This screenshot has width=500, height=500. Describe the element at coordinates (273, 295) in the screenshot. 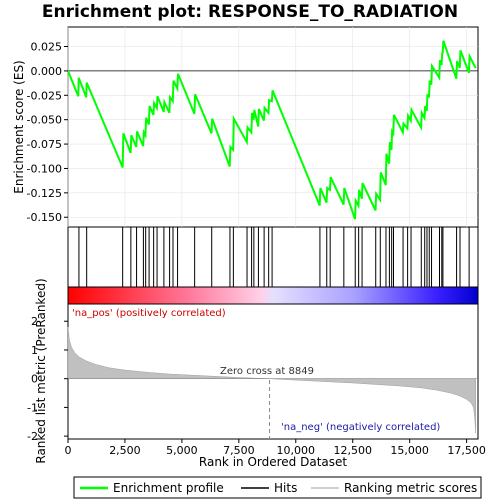

I see `rank-color-bar` at that location.